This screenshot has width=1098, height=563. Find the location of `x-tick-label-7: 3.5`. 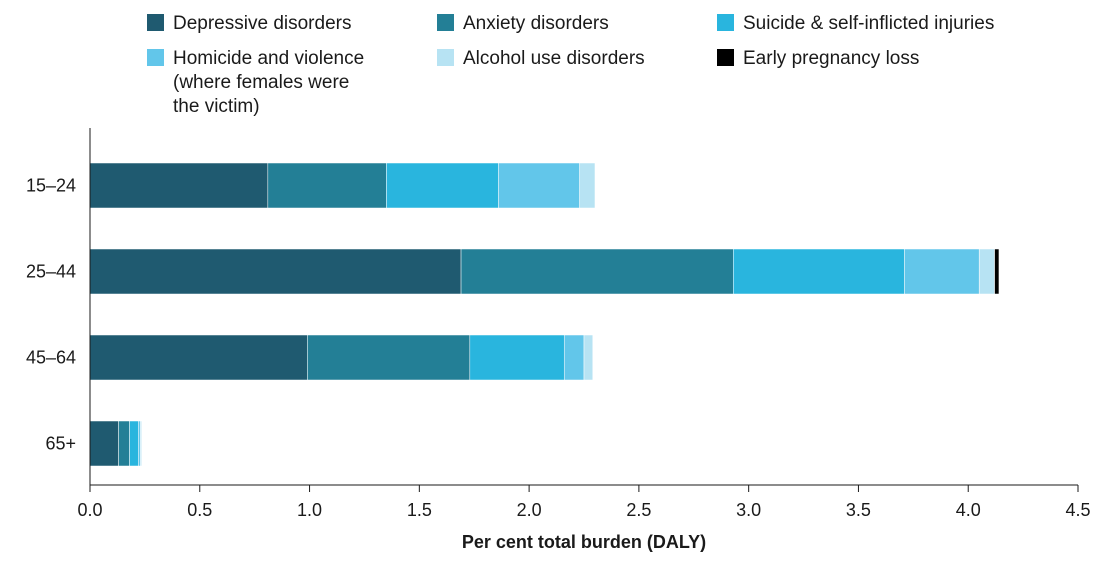

x-tick-label-7: 3.5 is located at coordinates (858, 510).